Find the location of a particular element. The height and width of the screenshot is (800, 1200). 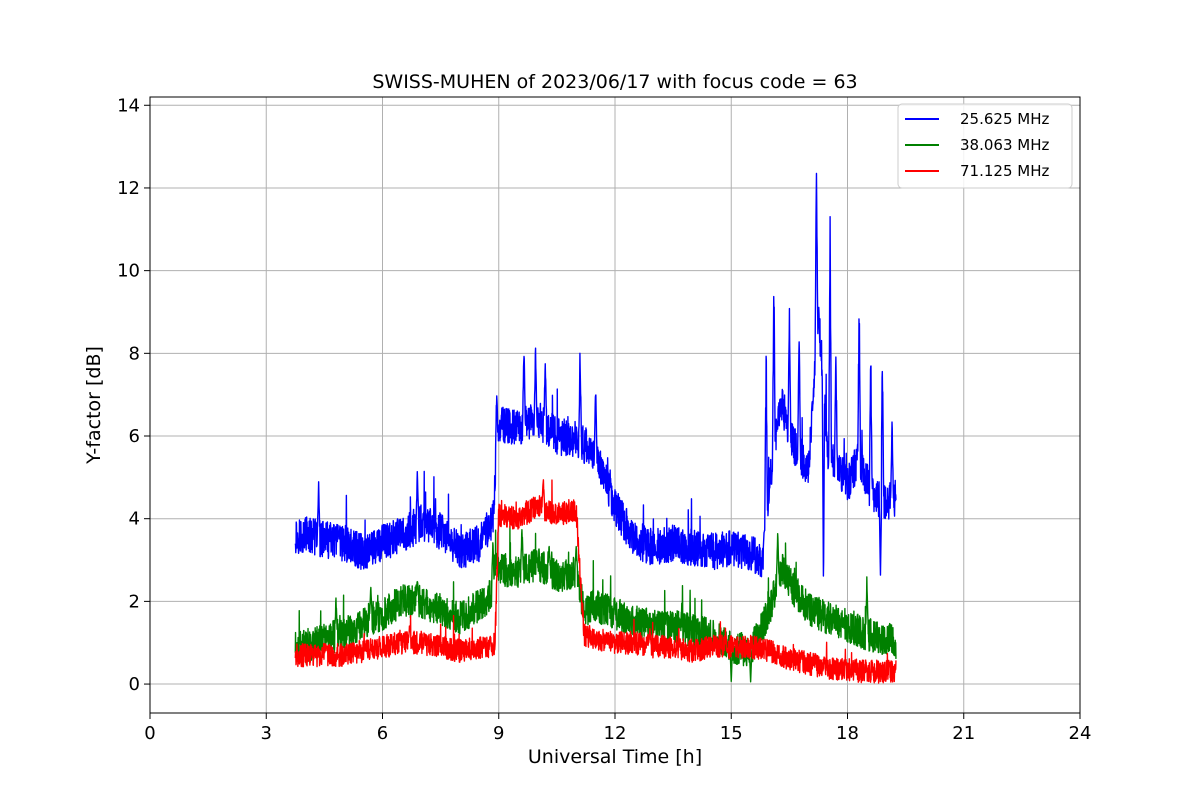

y-axis: 0 2 4 6 8 10 12 14 is located at coordinates (133, 395).